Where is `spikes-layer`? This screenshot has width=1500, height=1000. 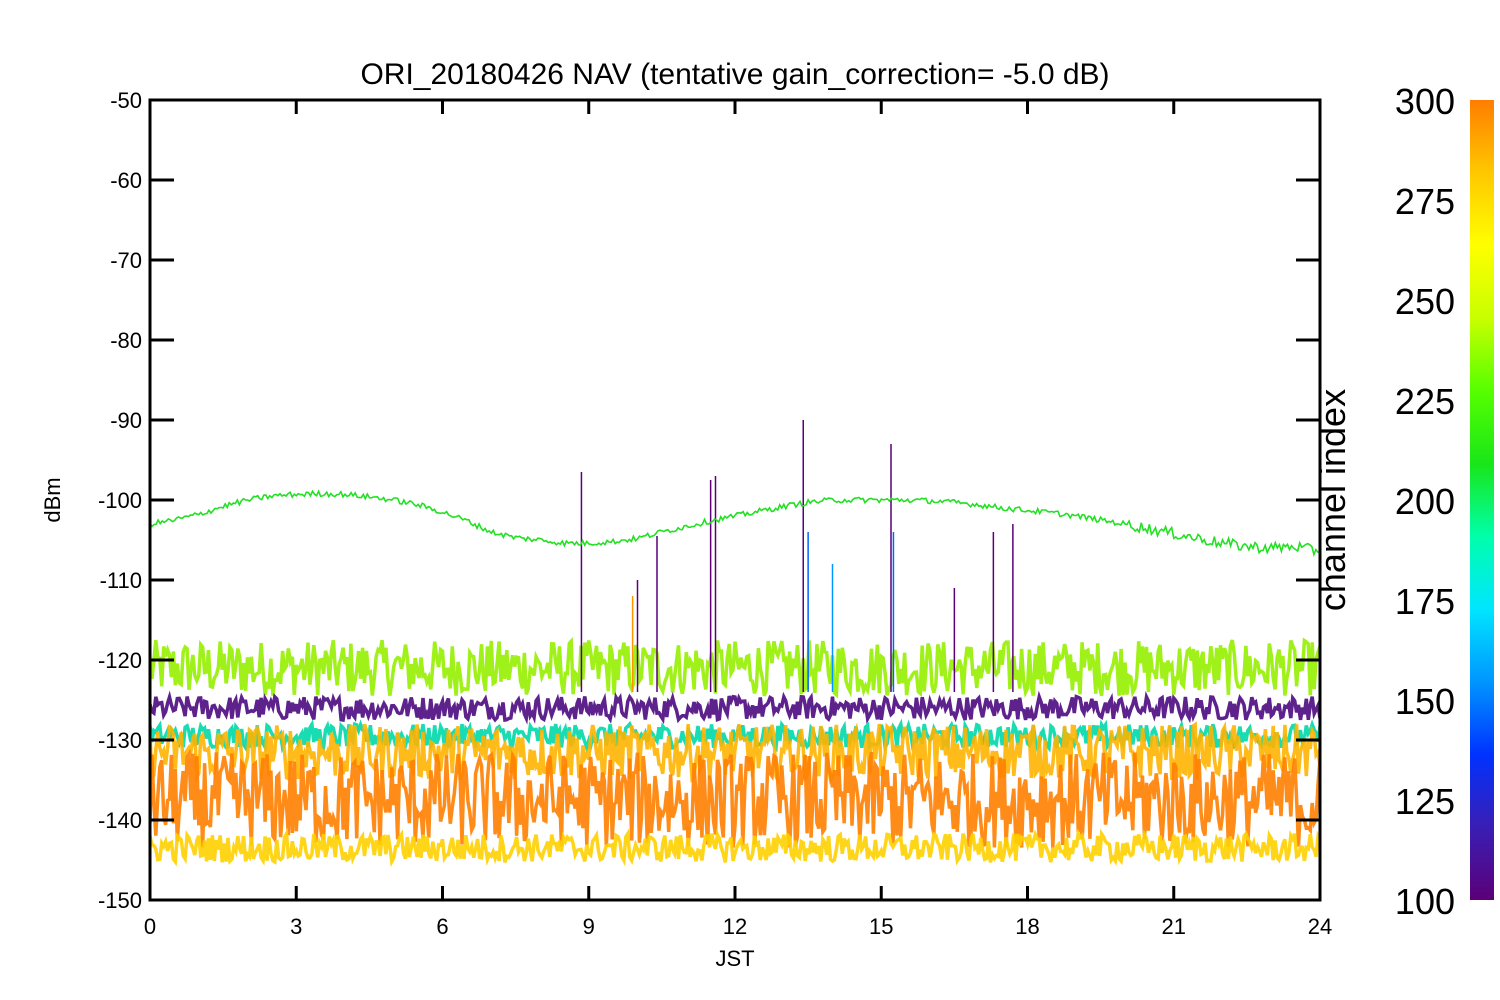
spikes-layer is located at coordinates (797, 556).